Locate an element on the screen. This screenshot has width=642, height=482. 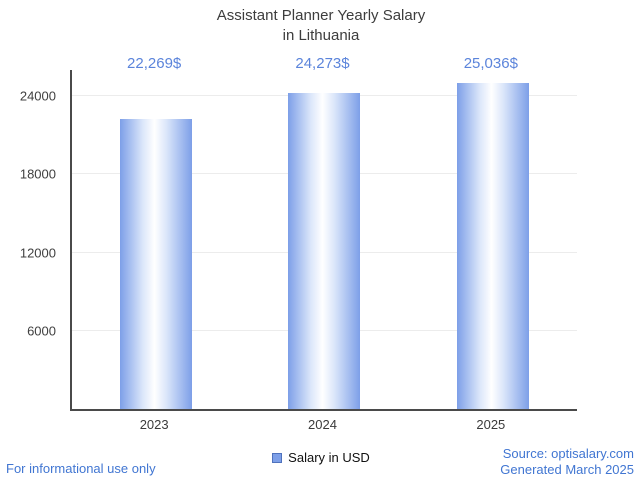
x-axis-label-2023: 2023 is located at coordinates (154, 424).